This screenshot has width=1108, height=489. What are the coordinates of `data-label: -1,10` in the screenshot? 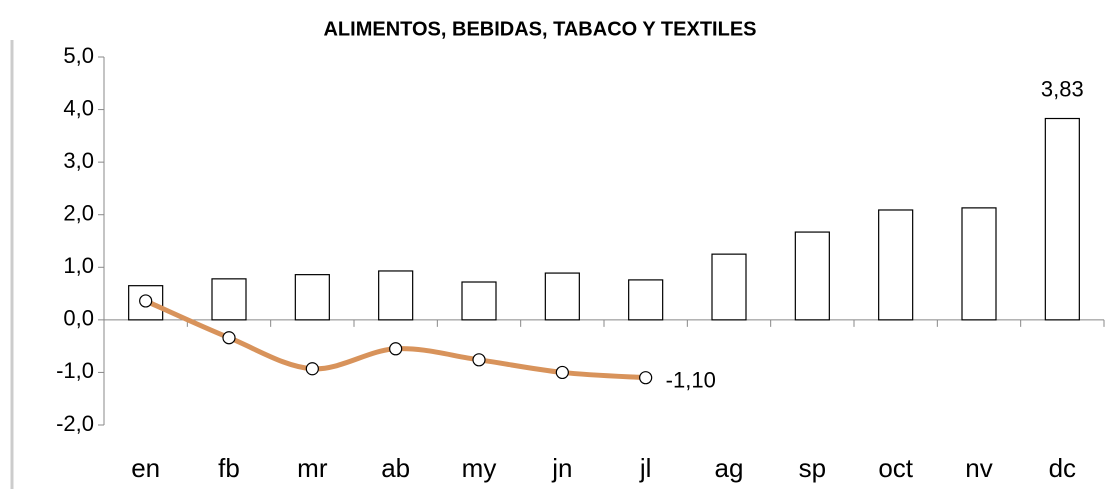 It's located at (691, 379).